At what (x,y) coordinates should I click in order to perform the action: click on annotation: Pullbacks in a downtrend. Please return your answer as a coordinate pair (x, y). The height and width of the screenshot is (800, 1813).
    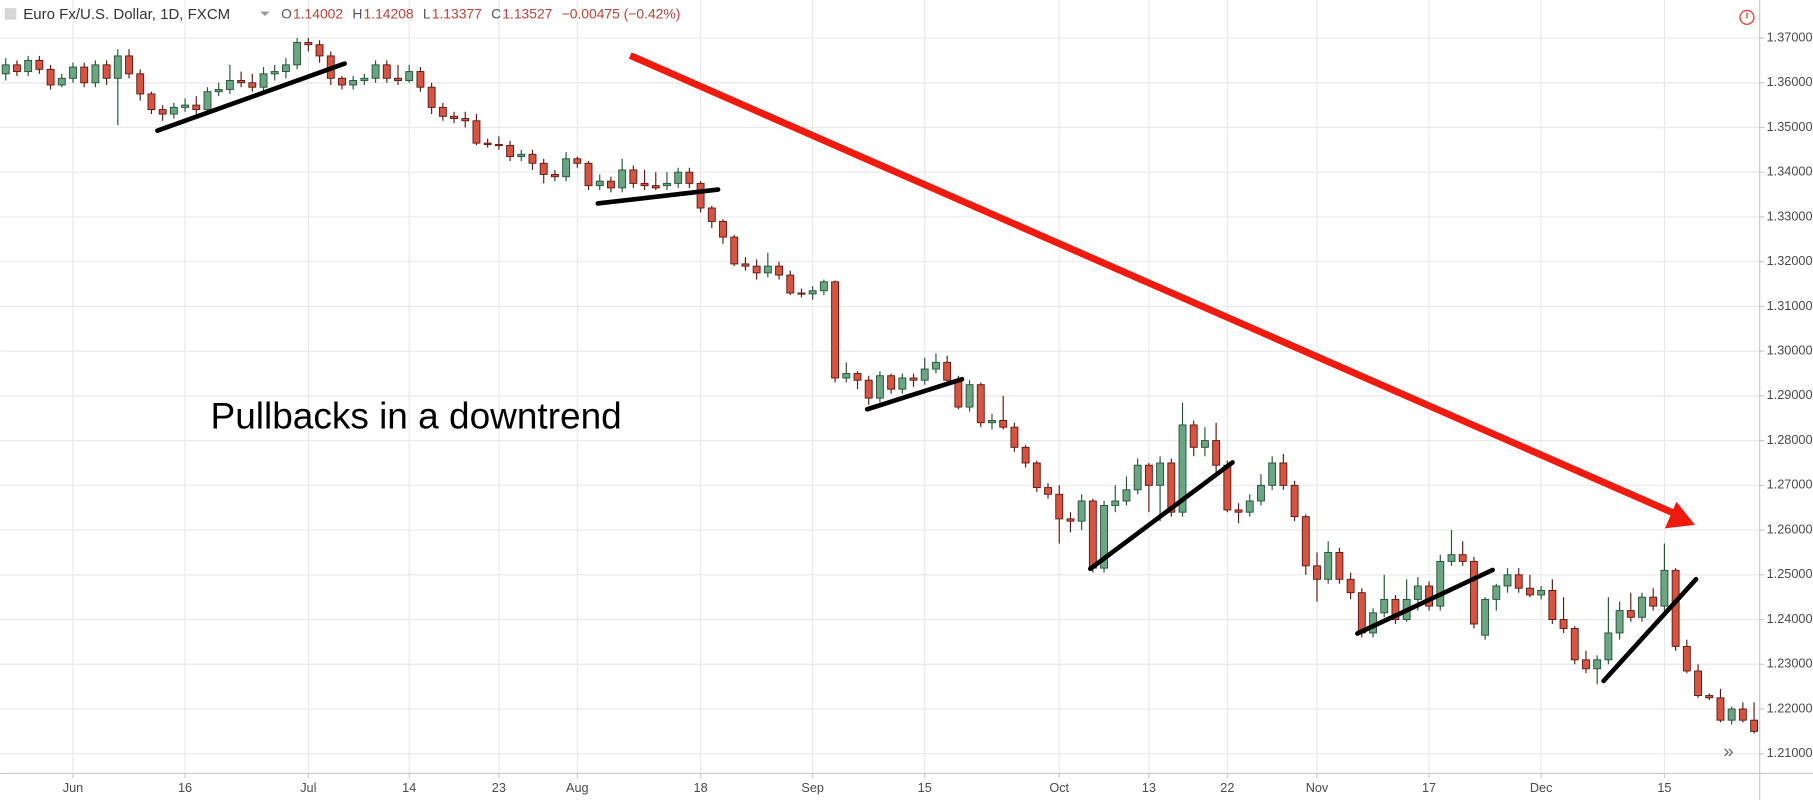
    Looking at the image, I should click on (416, 415).